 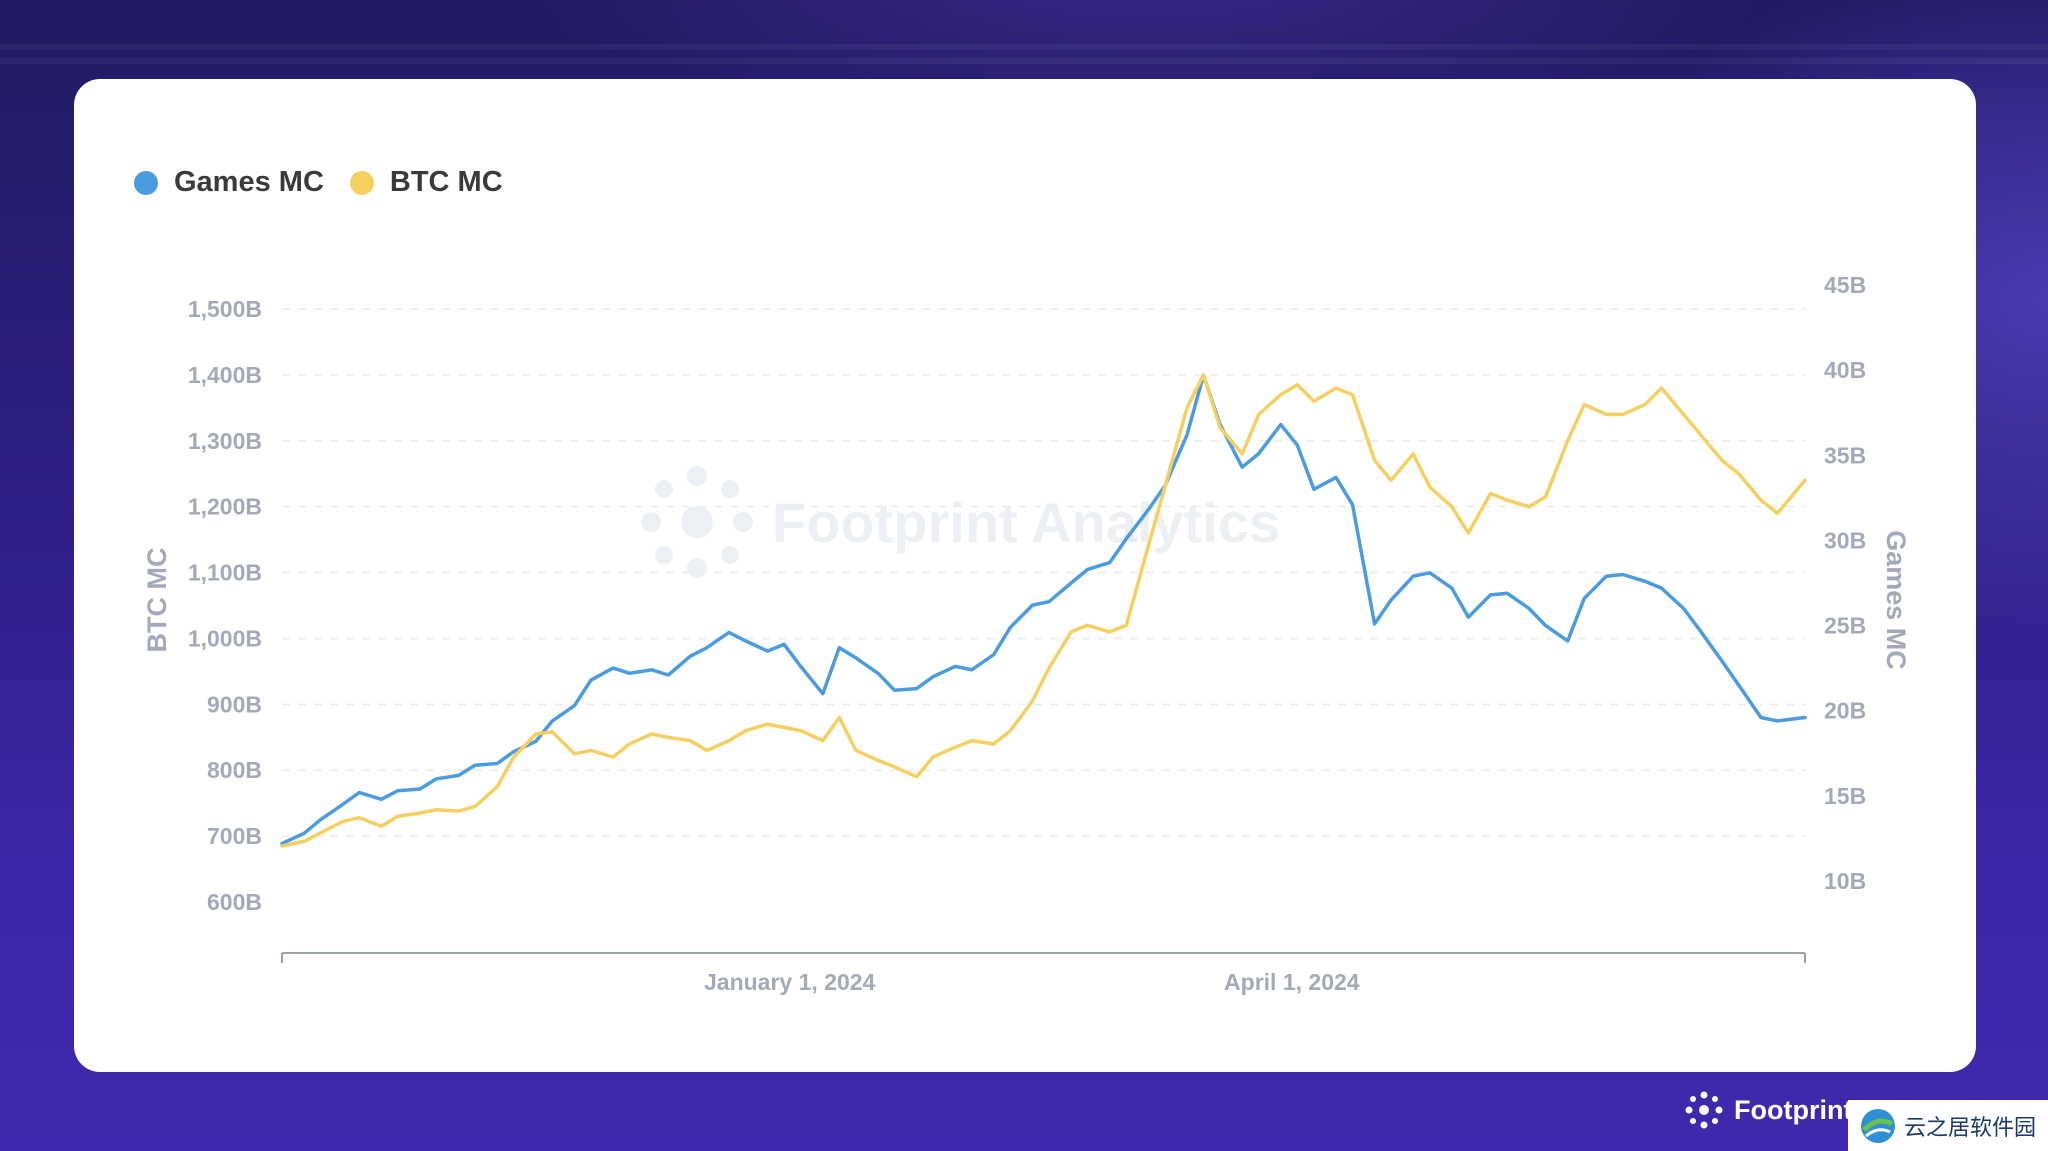 I want to click on right-axis-tick-label: 20B, so click(x=1845, y=711).